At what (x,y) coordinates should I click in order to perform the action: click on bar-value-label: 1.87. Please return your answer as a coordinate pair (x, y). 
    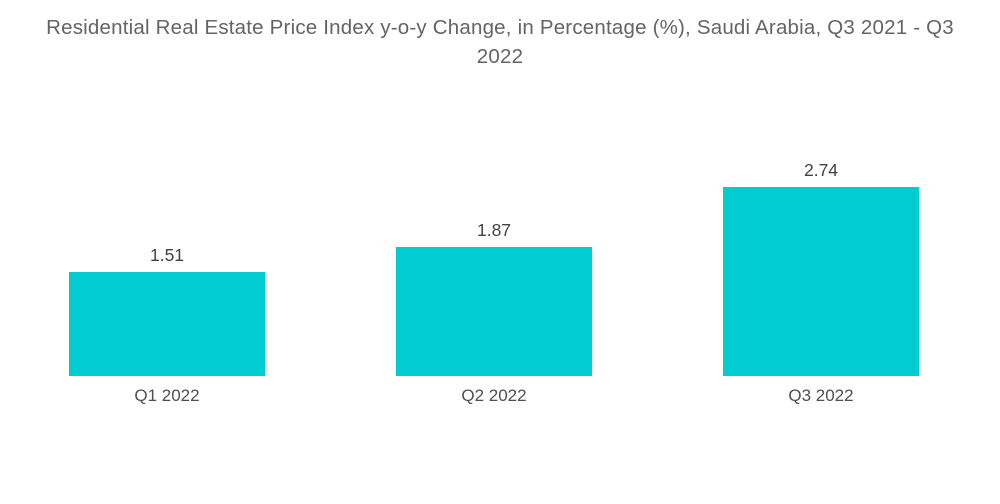
    Looking at the image, I should click on (494, 230).